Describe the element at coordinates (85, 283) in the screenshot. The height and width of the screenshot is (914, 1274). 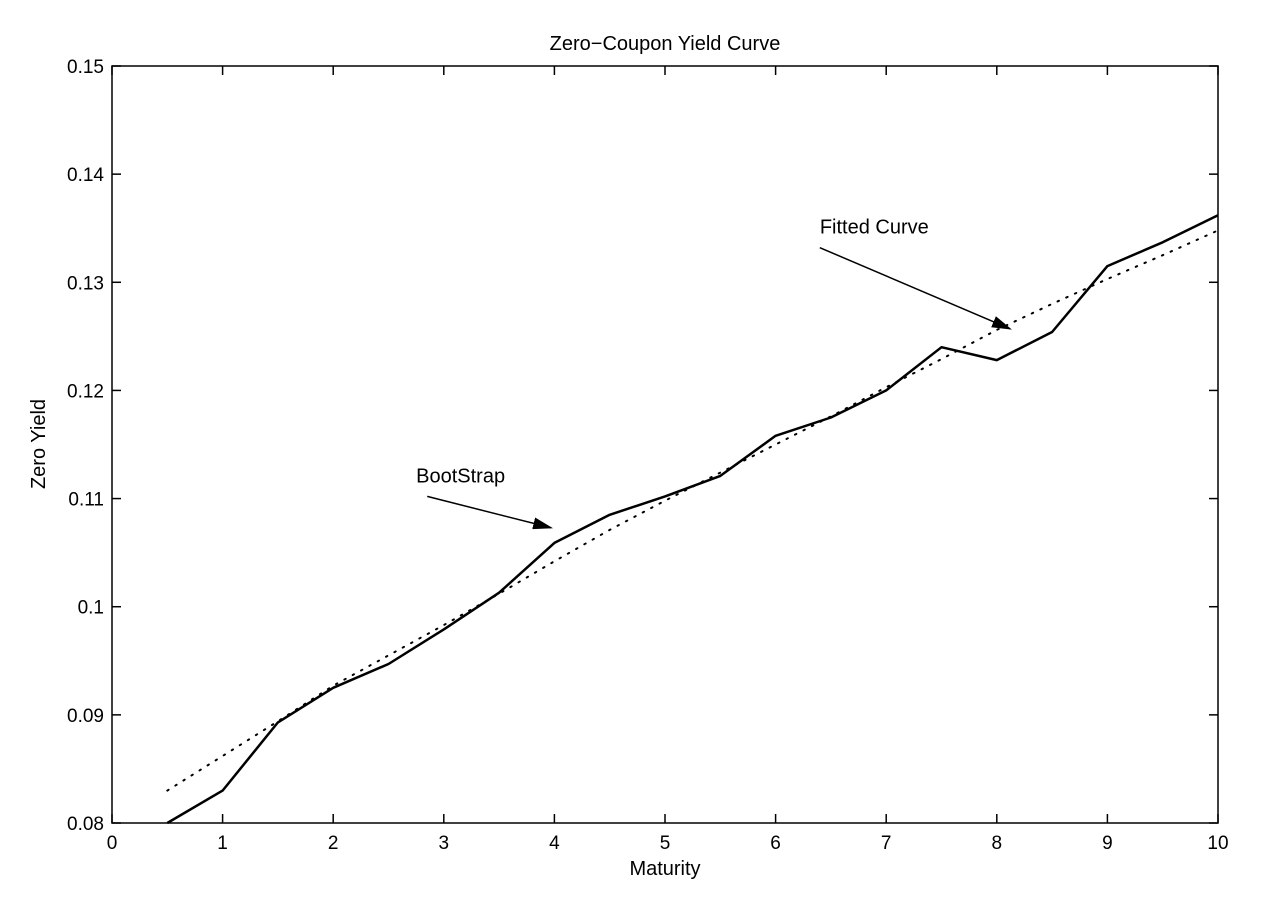
I see `y-tick-label: 0.13` at that location.